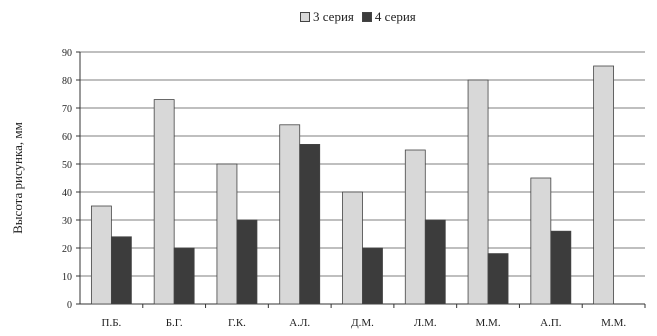 The height and width of the screenshot is (336, 657). I want to click on y-tick-label: 90, so click(67, 53).